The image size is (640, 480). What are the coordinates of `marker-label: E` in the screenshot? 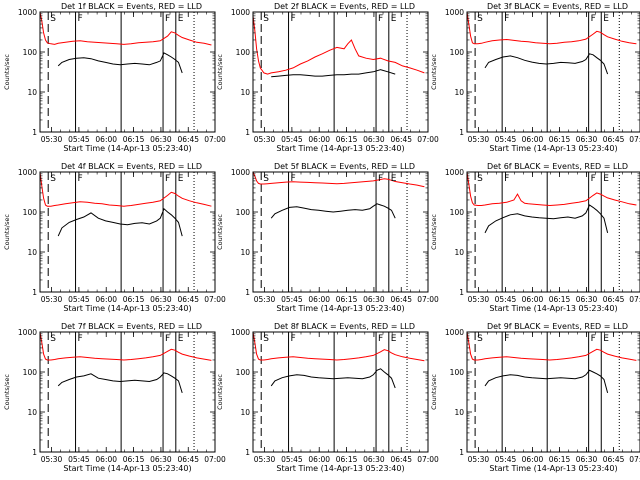 It's located at (394, 339).